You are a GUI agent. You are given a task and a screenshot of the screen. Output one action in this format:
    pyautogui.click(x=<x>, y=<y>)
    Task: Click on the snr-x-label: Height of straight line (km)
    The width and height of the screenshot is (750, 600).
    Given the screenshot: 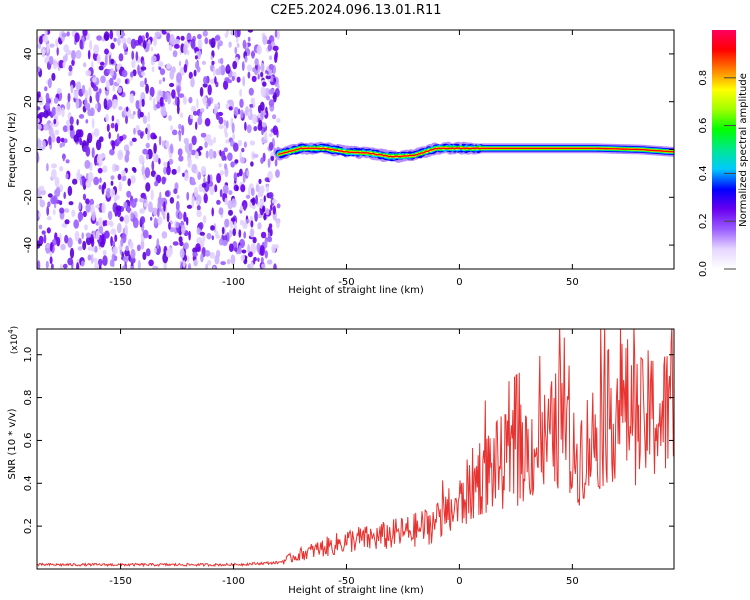 What is the action you would take?
    pyautogui.click(x=356, y=590)
    